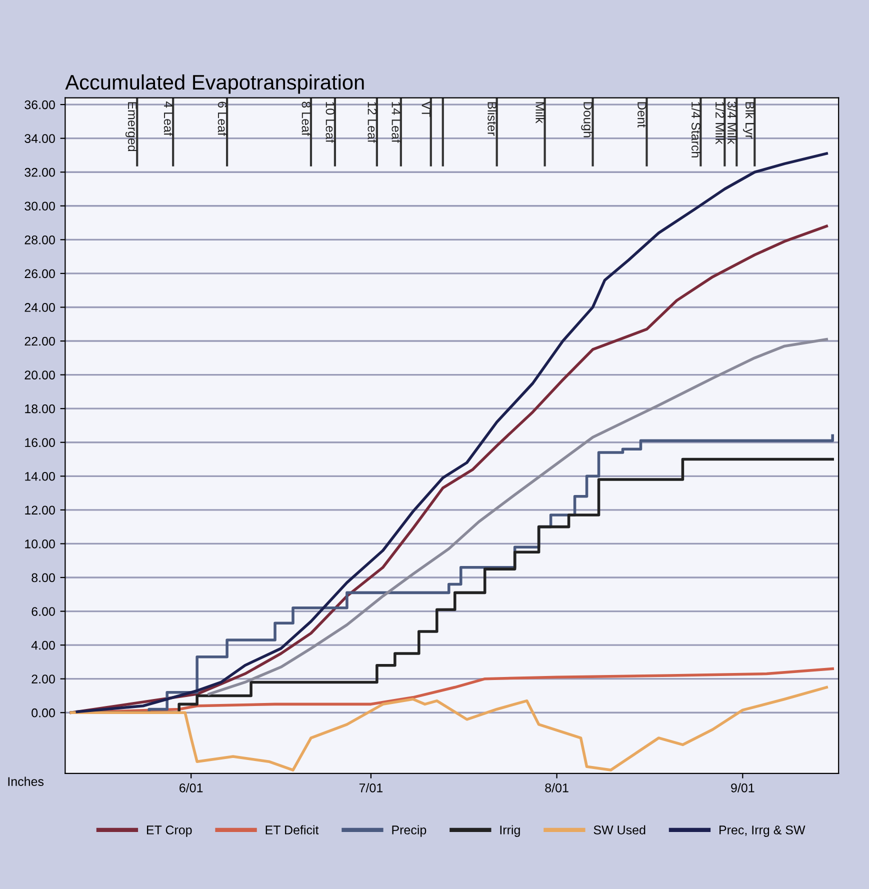  Describe the element at coordinates (169, 118) in the screenshot. I see `ref-line-label: 4 Leaf` at that location.